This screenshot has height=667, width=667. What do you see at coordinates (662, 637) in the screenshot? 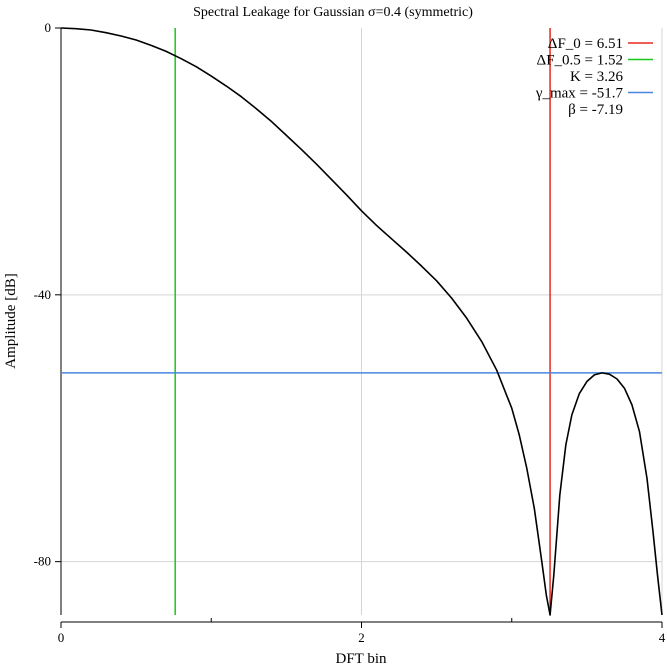
I see `x-tick-label: 4` at bounding box center [662, 637].